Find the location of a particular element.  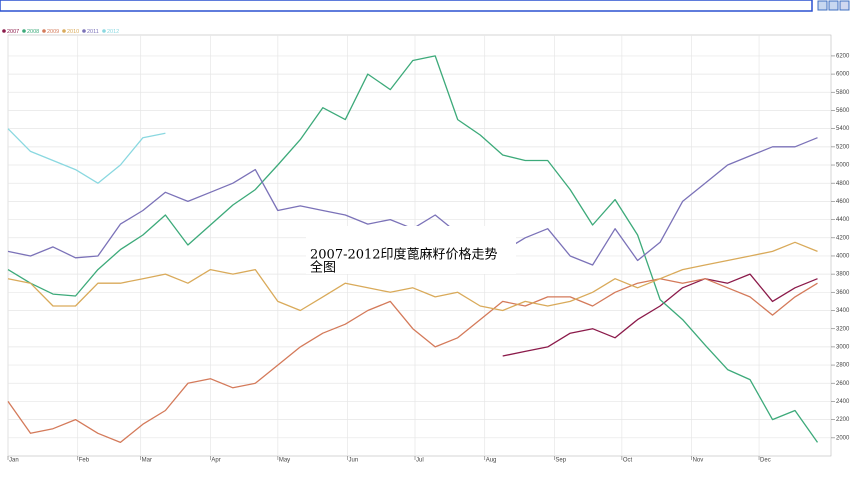

y-tick-label: 5200 is located at coordinates (843, 147).